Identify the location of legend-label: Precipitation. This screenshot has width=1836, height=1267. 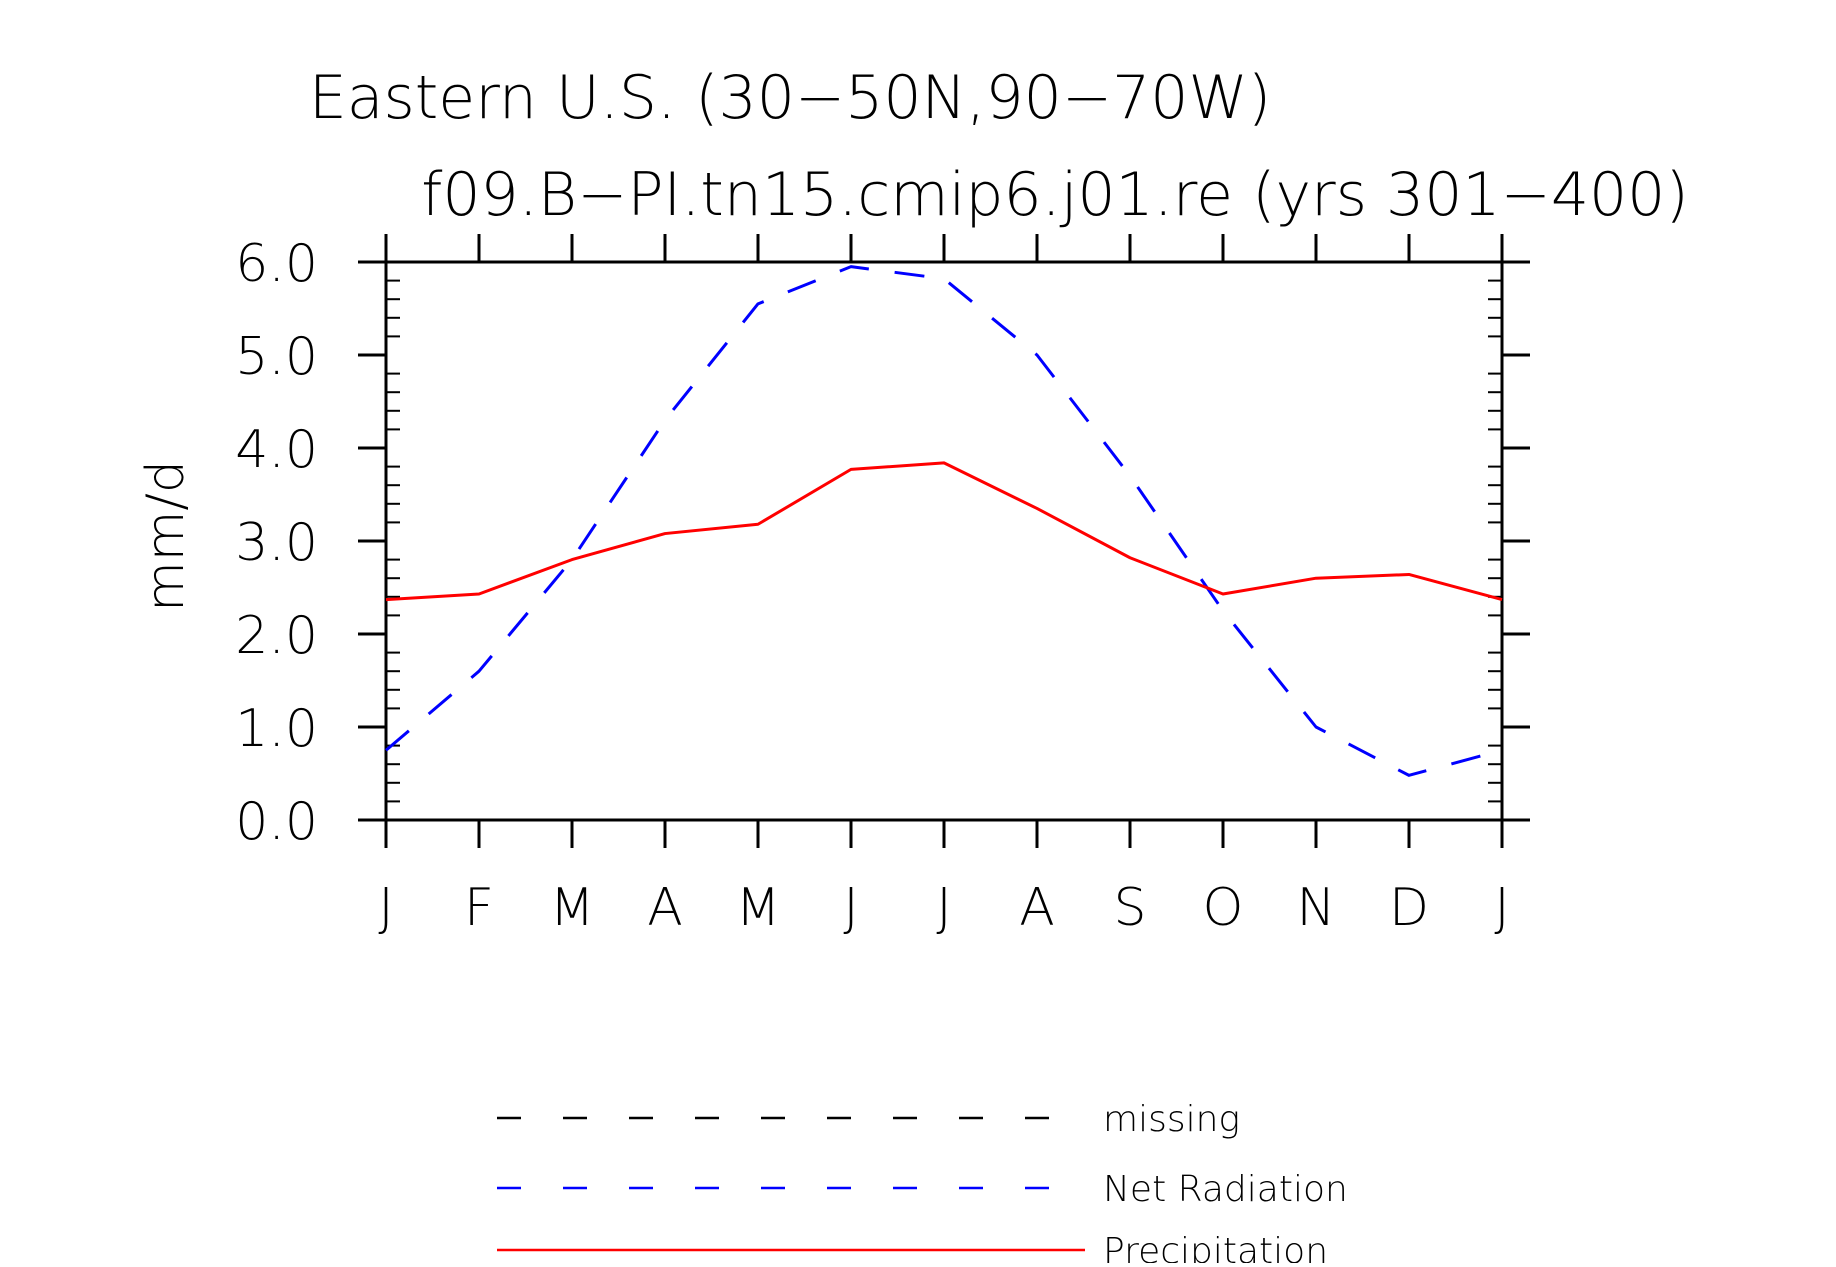
(1215, 1247).